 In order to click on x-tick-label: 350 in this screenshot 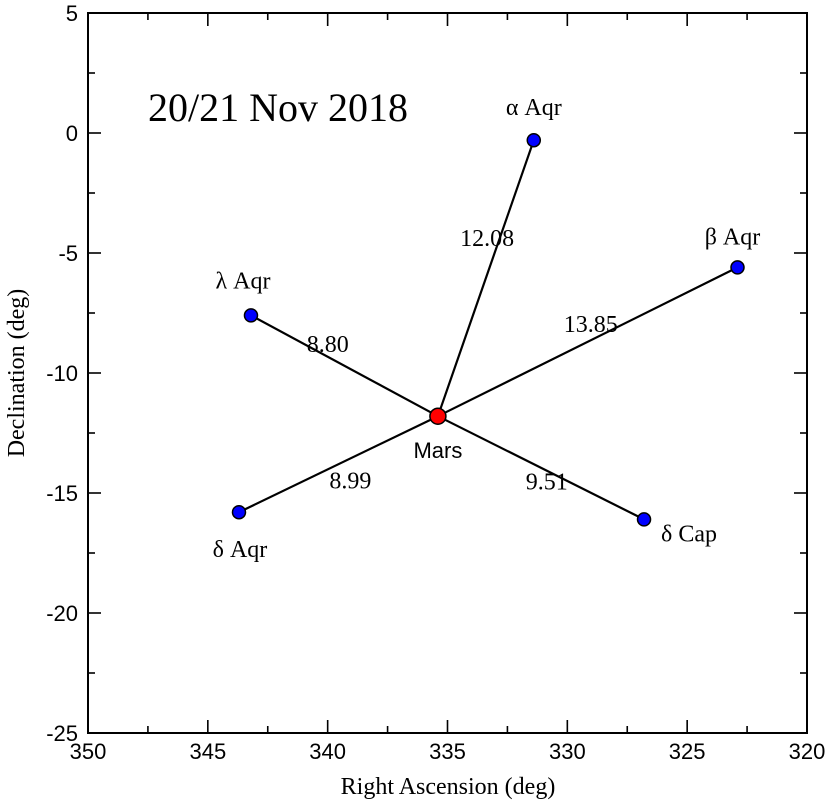, I will do `click(88, 751)`.